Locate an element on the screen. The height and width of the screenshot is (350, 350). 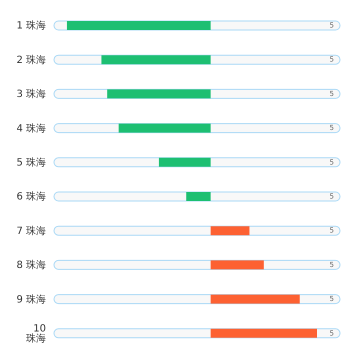
y-tick-label: 1 珠海 is located at coordinates (31, 26).